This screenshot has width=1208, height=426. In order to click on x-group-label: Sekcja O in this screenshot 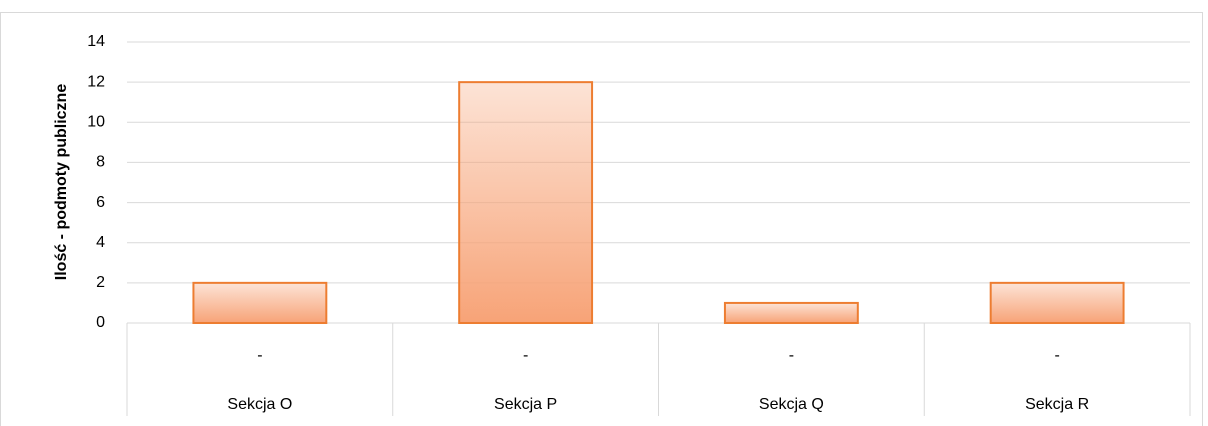, I will do `click(259, 404)`.